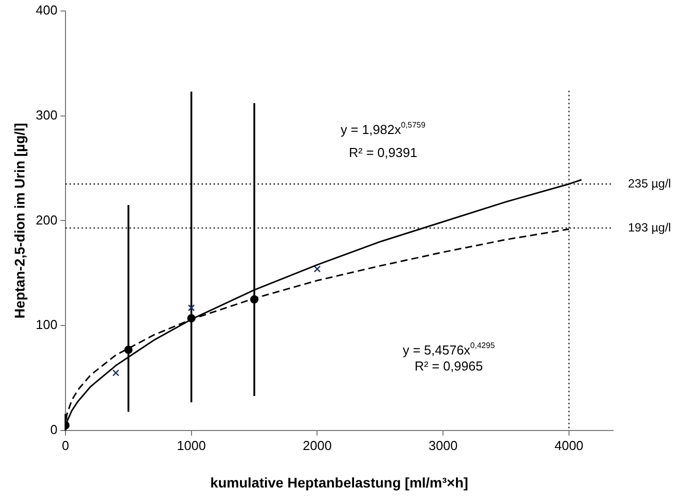  What do you see at coordinates (66, 445) in the screenshot?
I see `x-tick-label: 0` at bounding box center [66, 445].